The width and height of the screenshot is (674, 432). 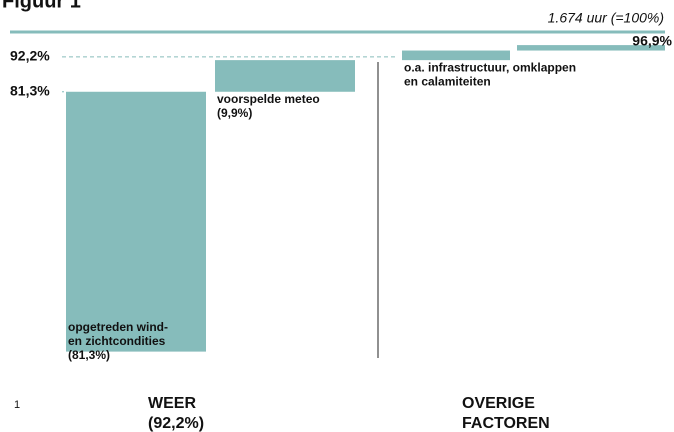 I want to click on level-label: 92,2%, so click(x=30, y=56).